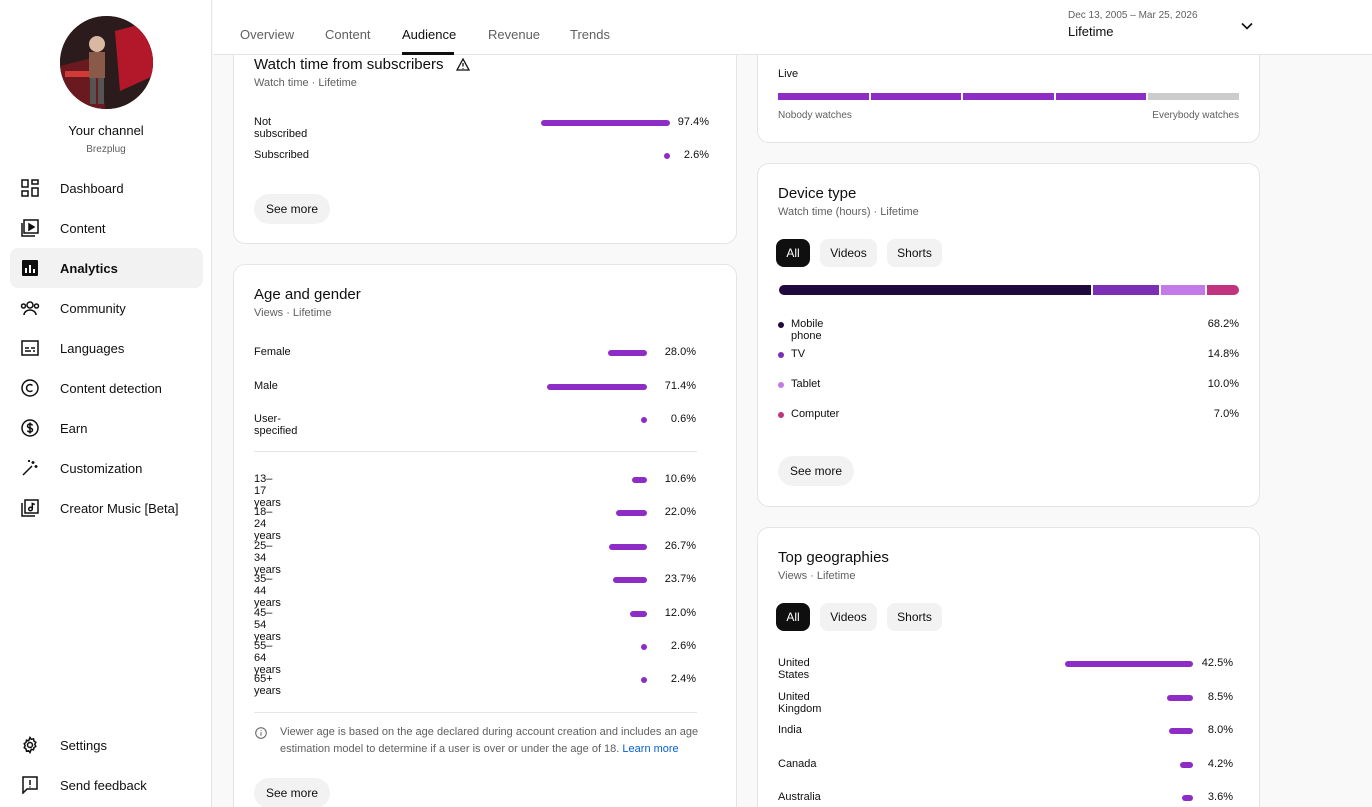 This screenshot has height=807, width=1372. What do you see at coordinates (267, 624) in the screenshot?
I see `row-label: 45–54 years` at bounding box center [267, 624].